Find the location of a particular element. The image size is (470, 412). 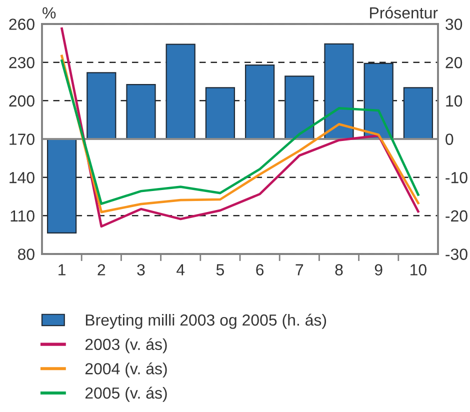

y2-tick-label: -30 is located at coordinates (457, 254).